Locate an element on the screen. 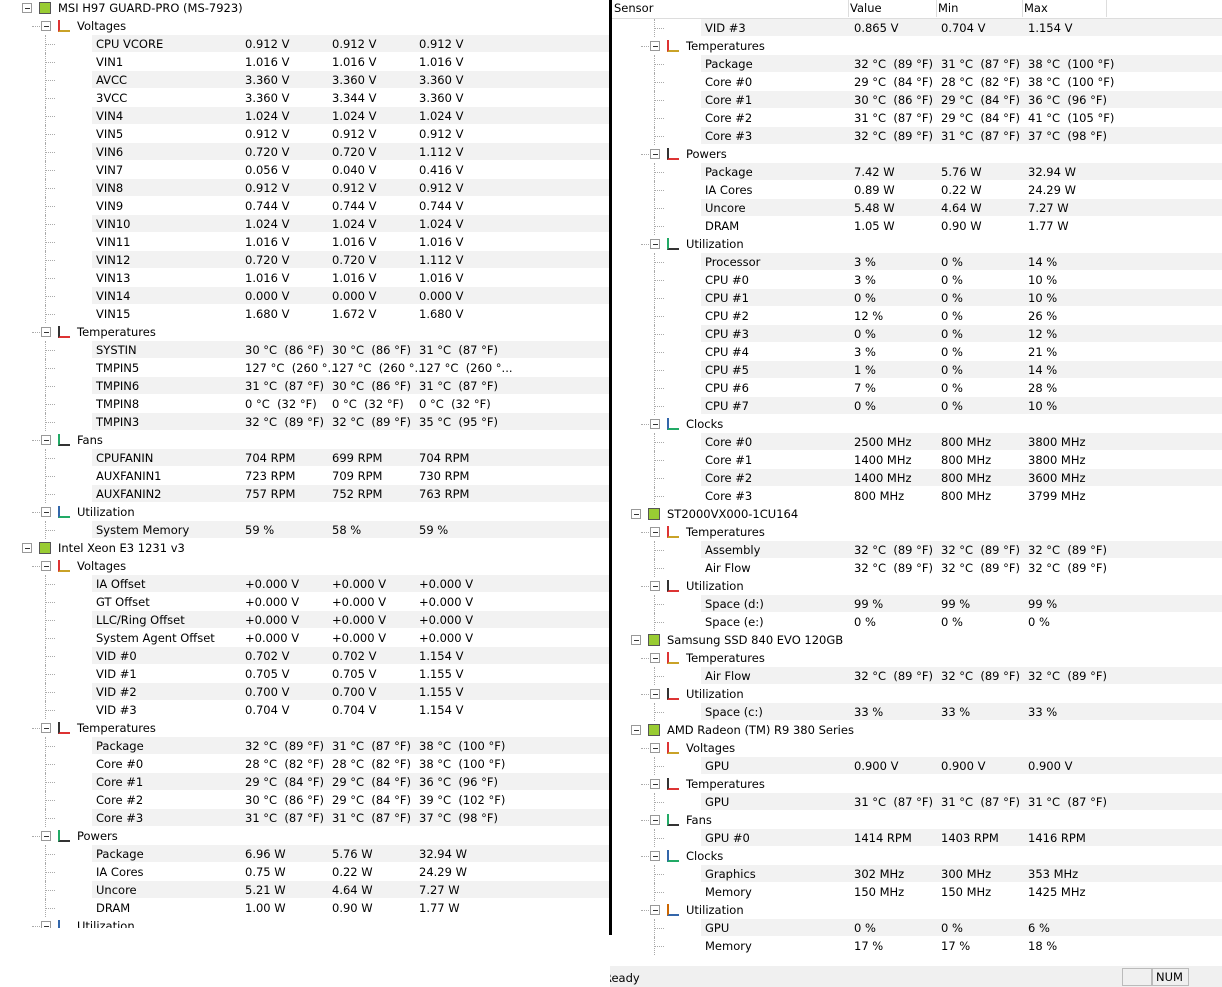  sensor-value: 1.05 W is located at coordinates (874, 226).